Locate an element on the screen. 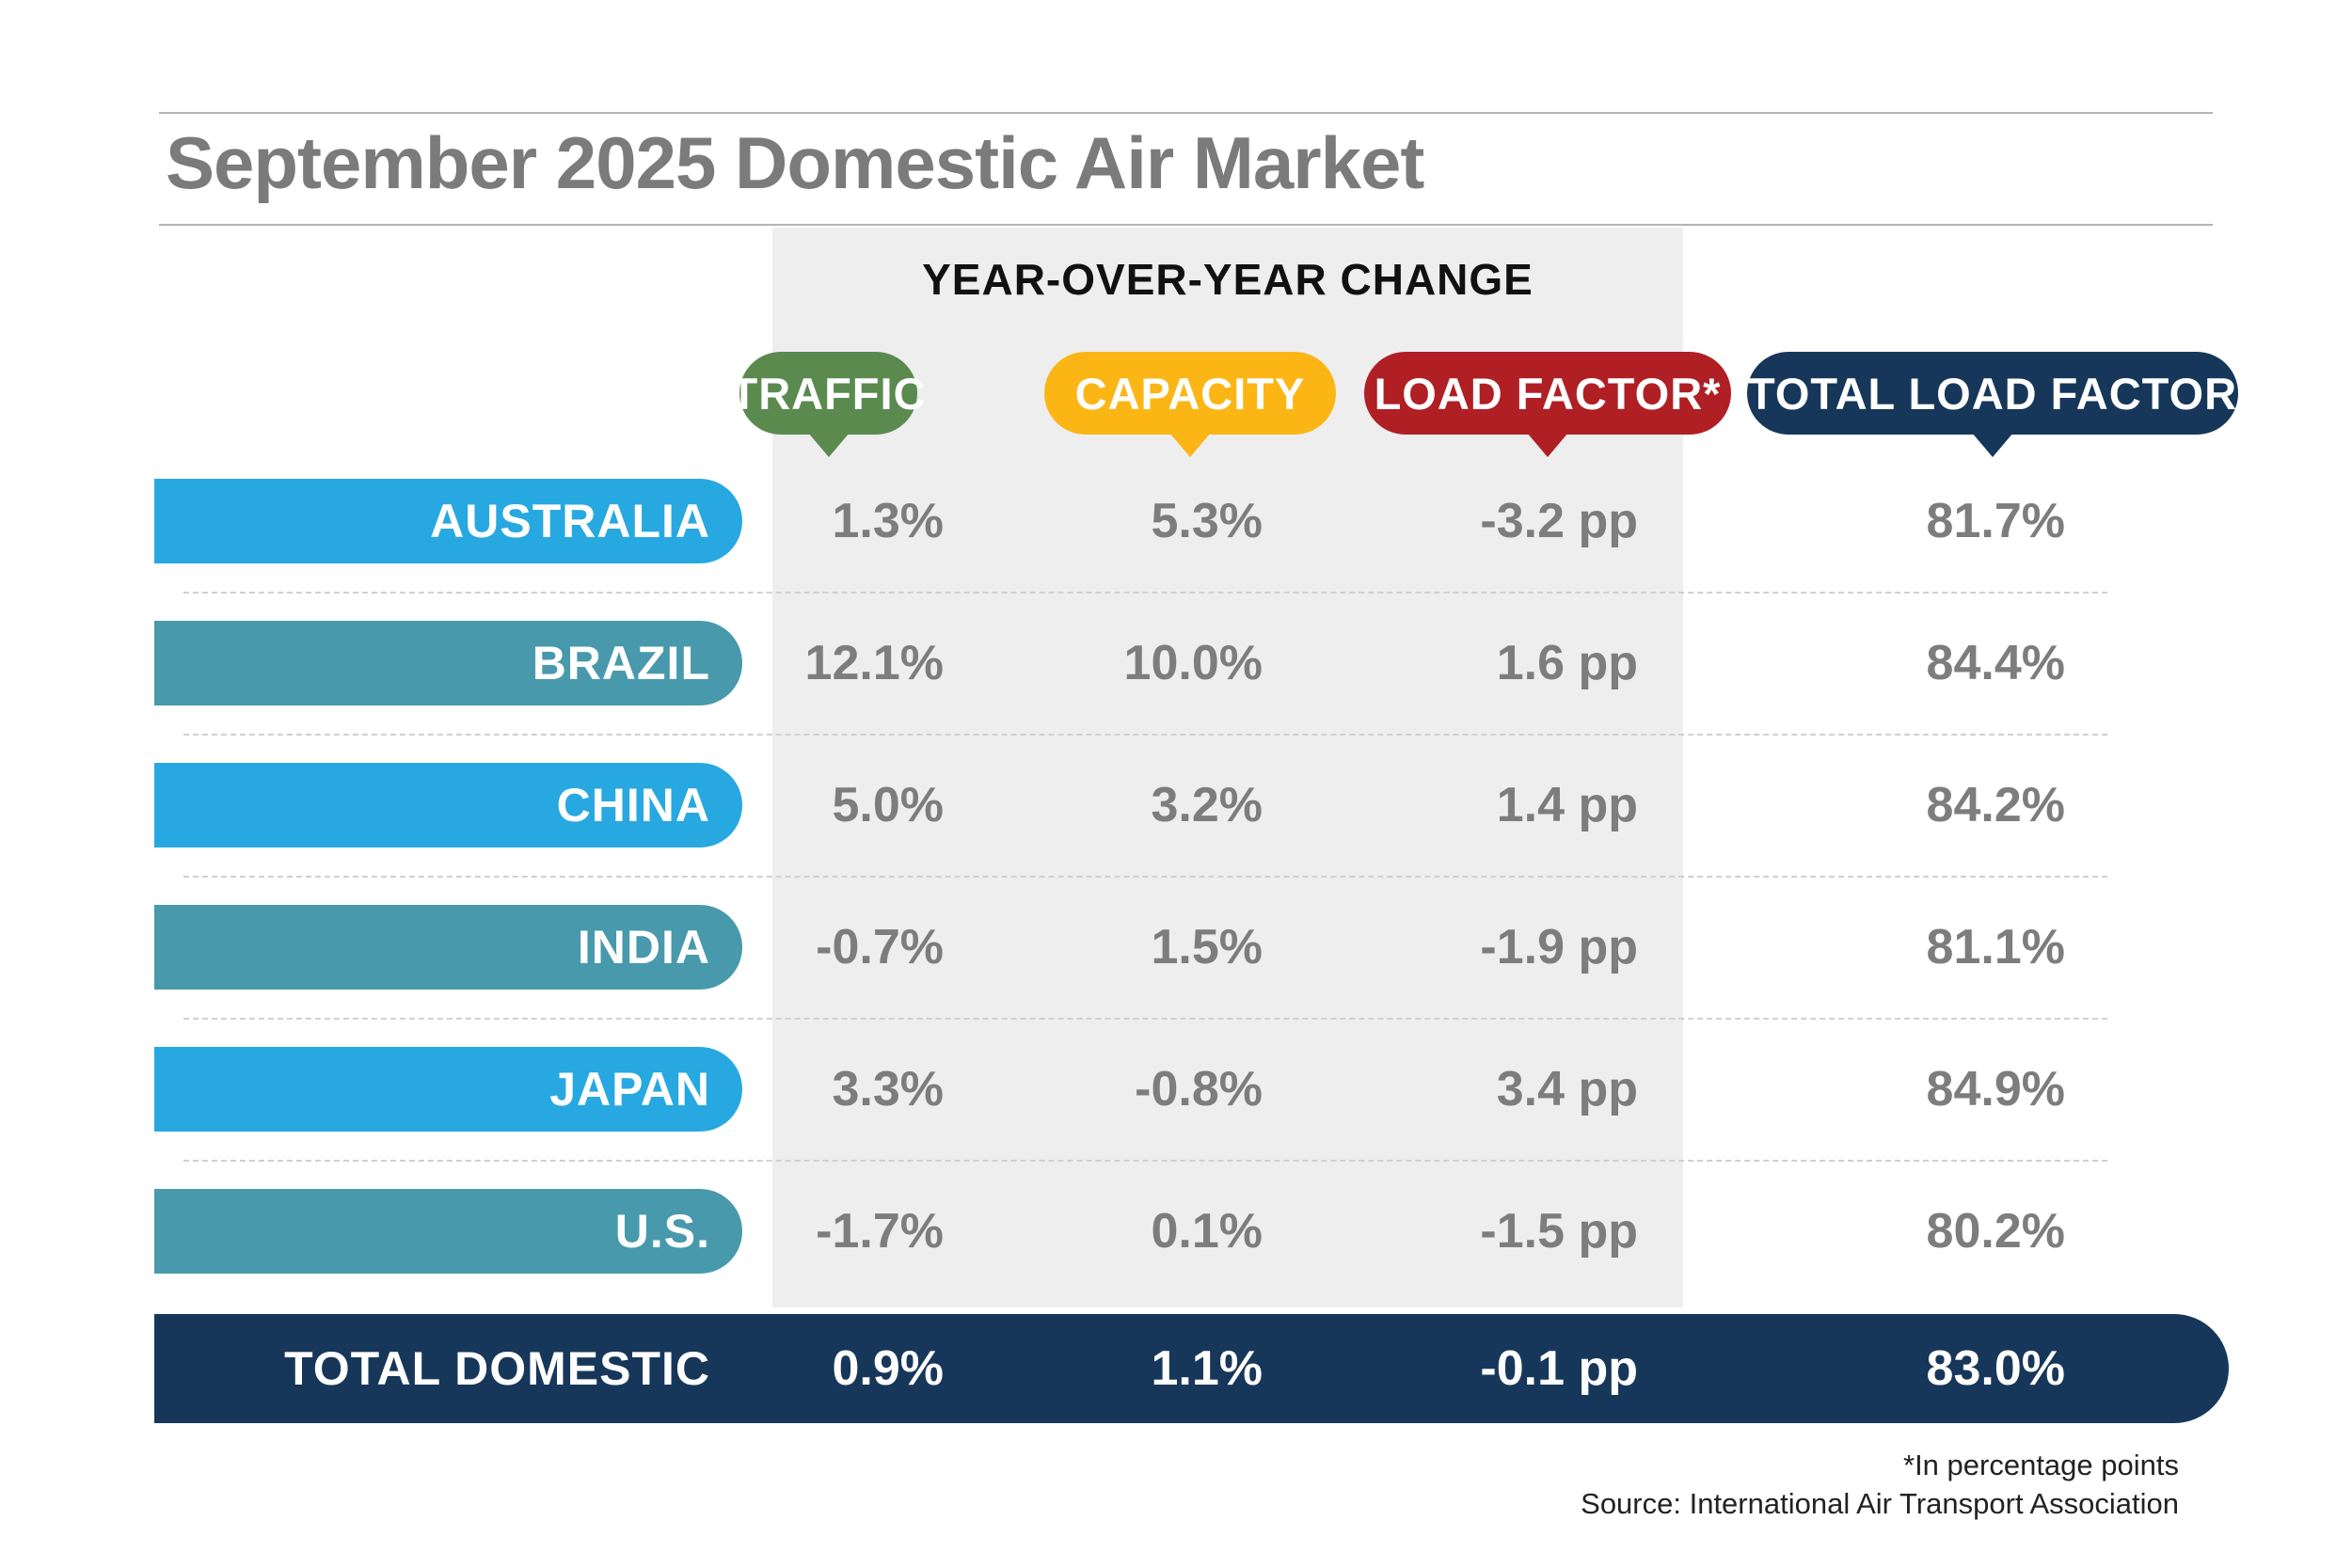 This screenshot has width=2352, height=1568. row-label: JAPAN is located at coordinates (448, 1089).